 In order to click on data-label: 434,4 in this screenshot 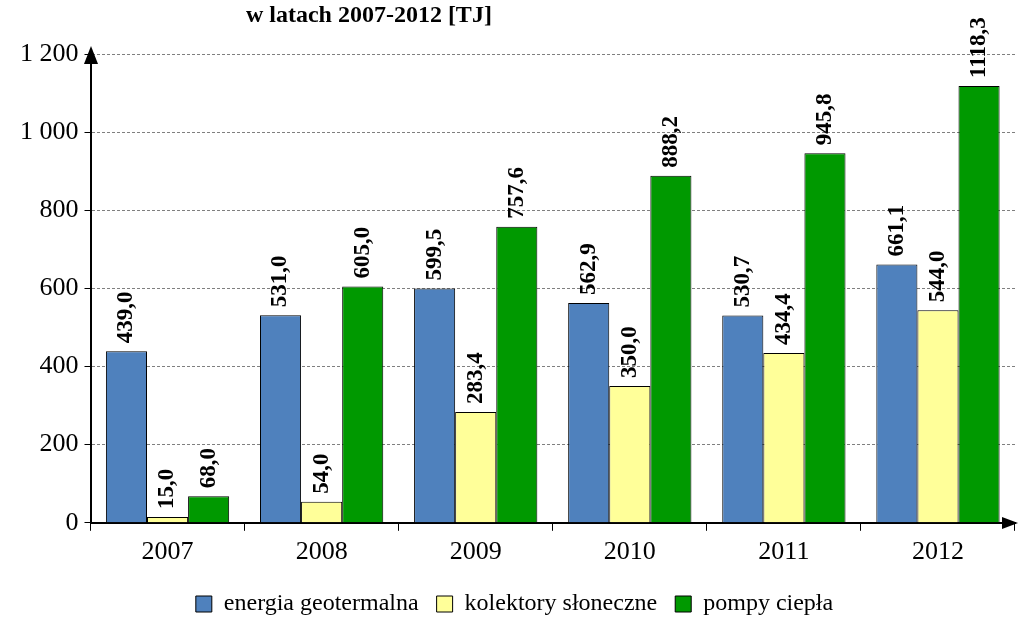, I will do `click(782, 319)`.